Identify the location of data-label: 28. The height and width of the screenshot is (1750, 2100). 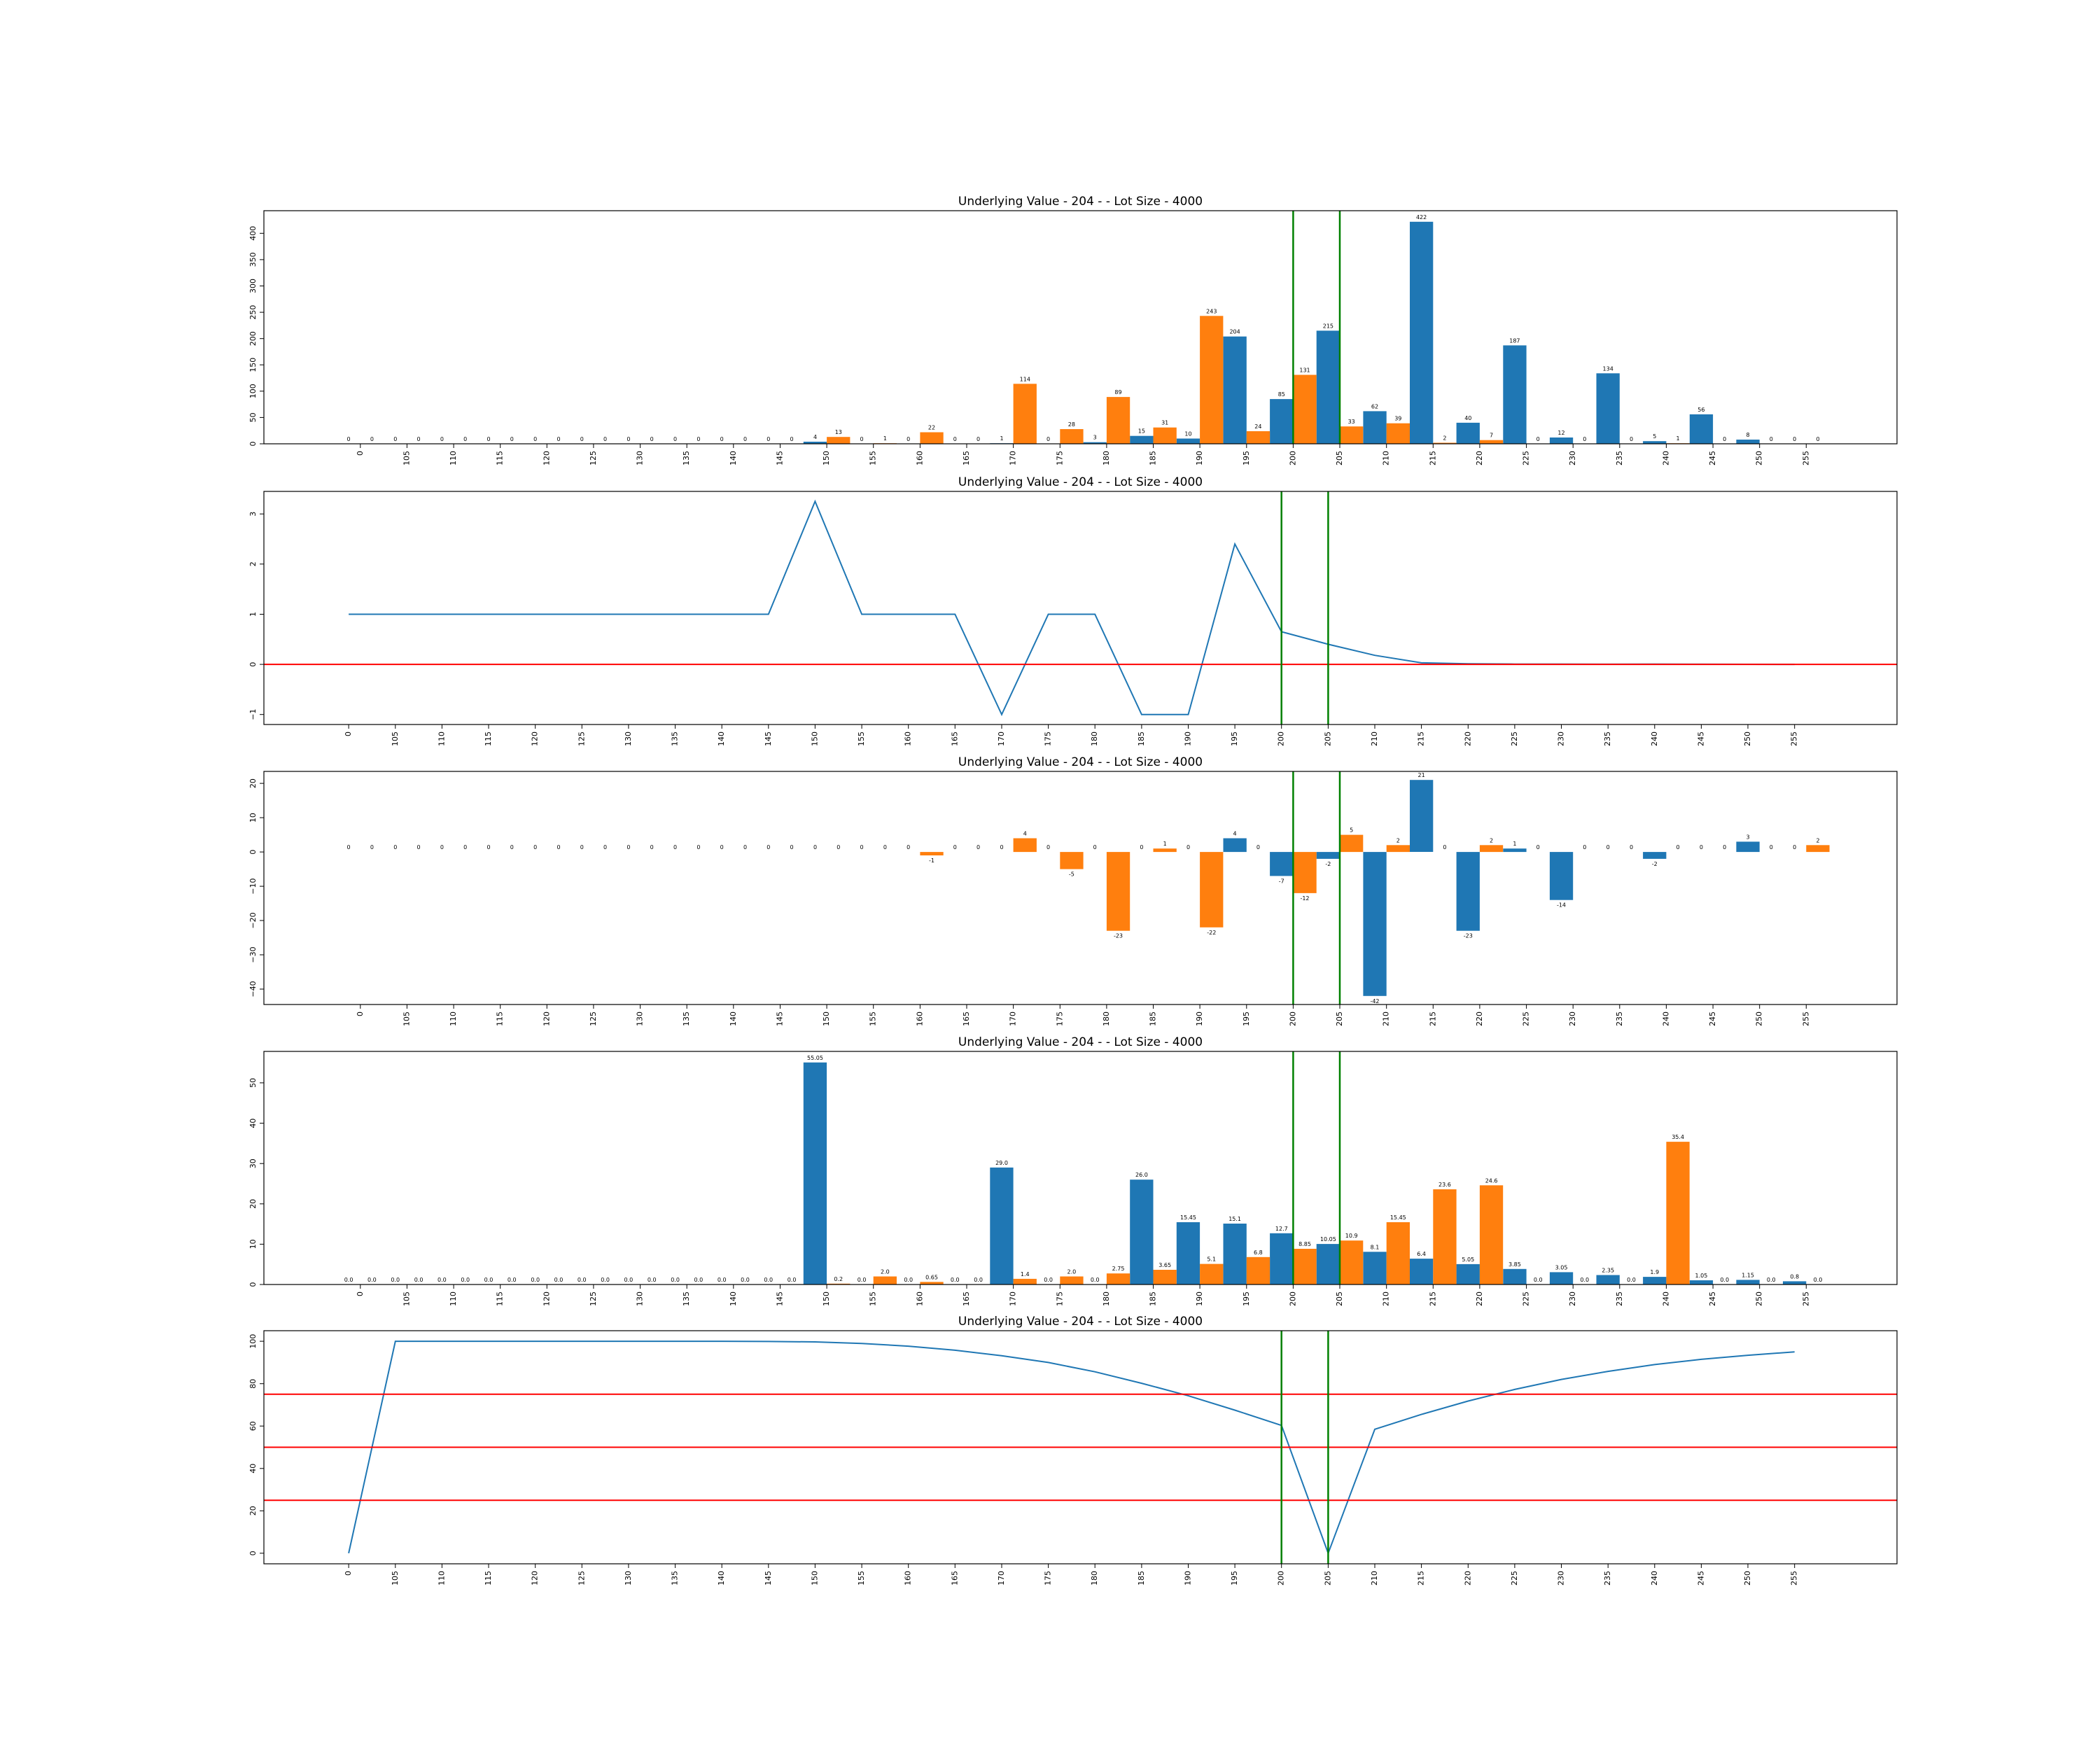
(1071, 424).